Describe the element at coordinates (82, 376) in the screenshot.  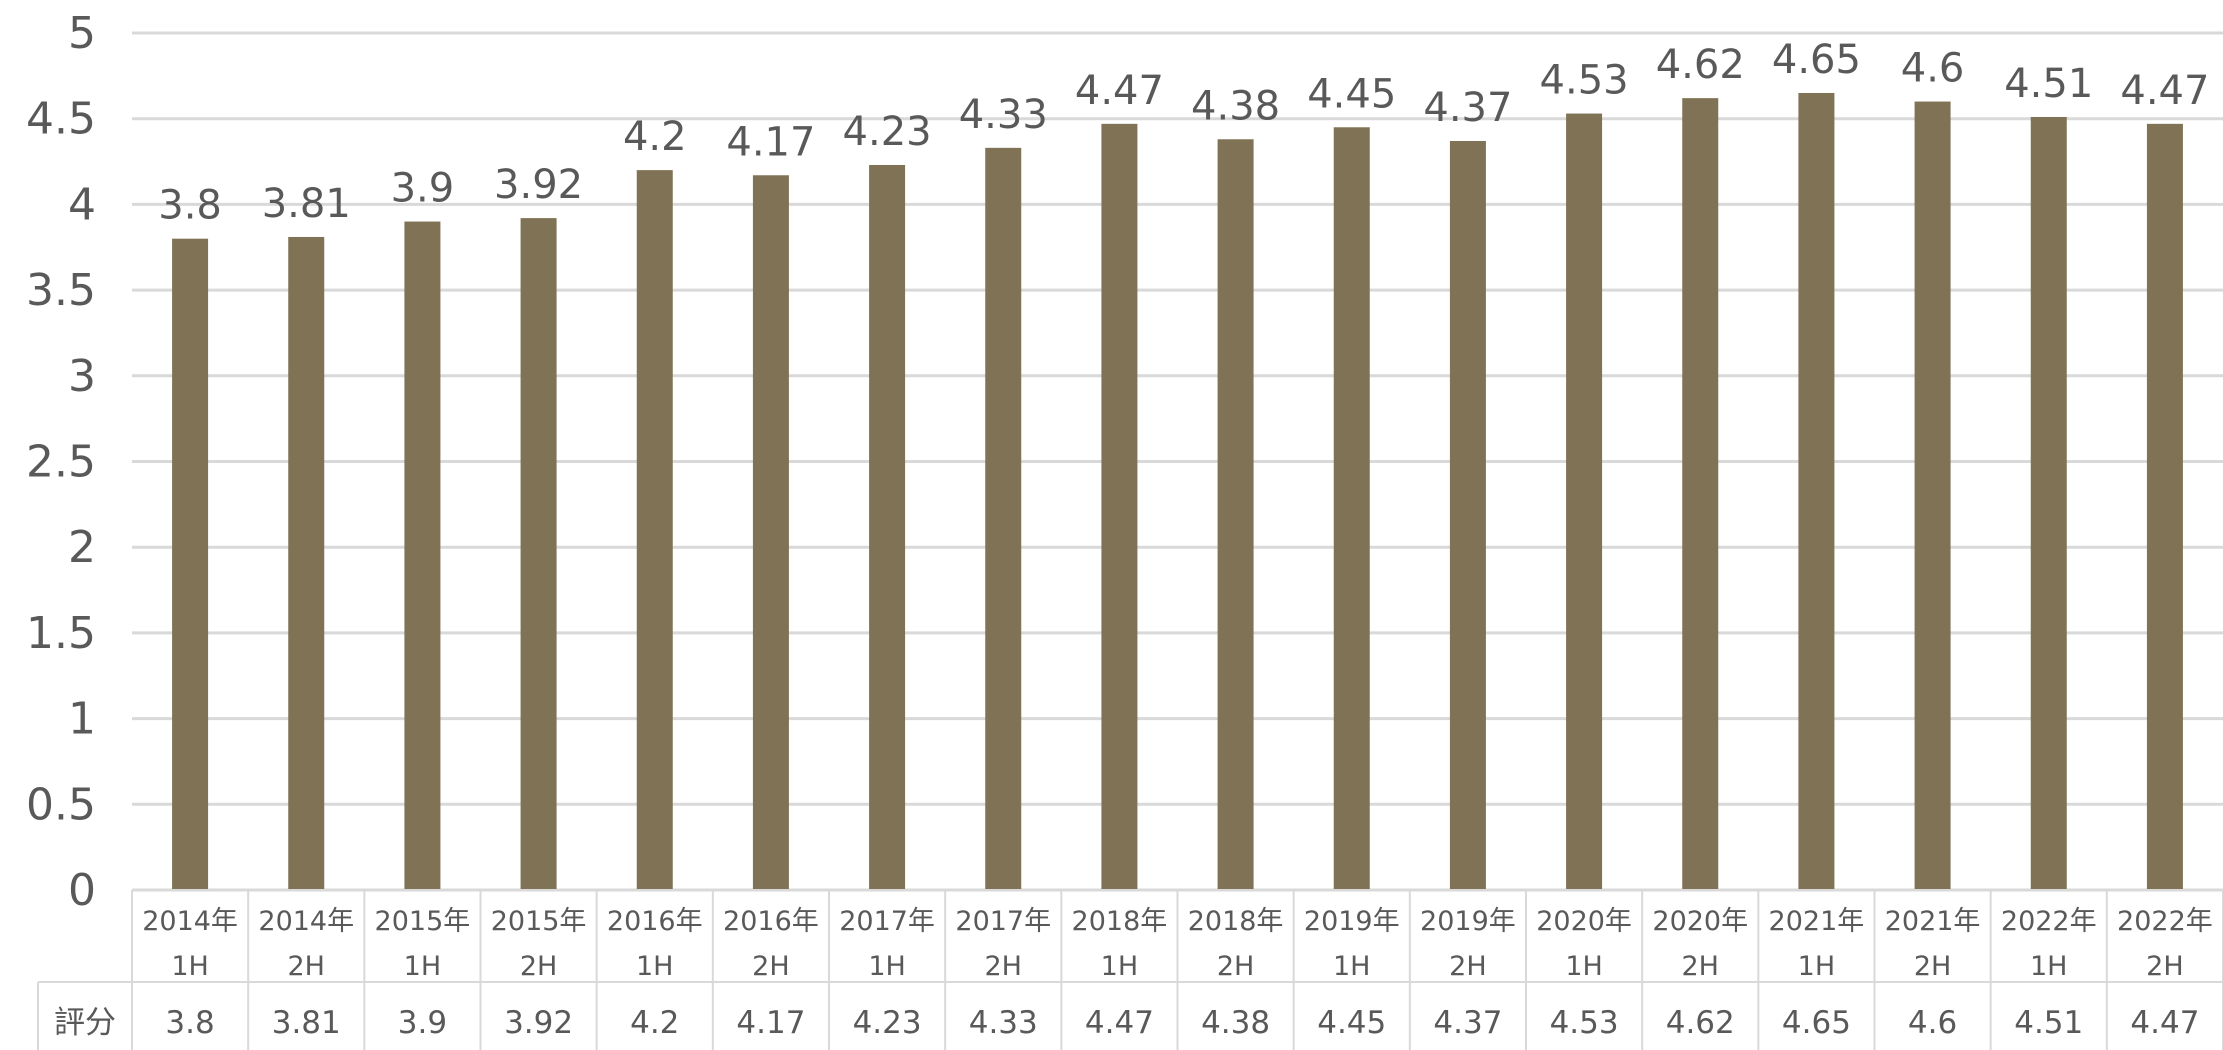
I see `y-tick-label: 3` at that location.